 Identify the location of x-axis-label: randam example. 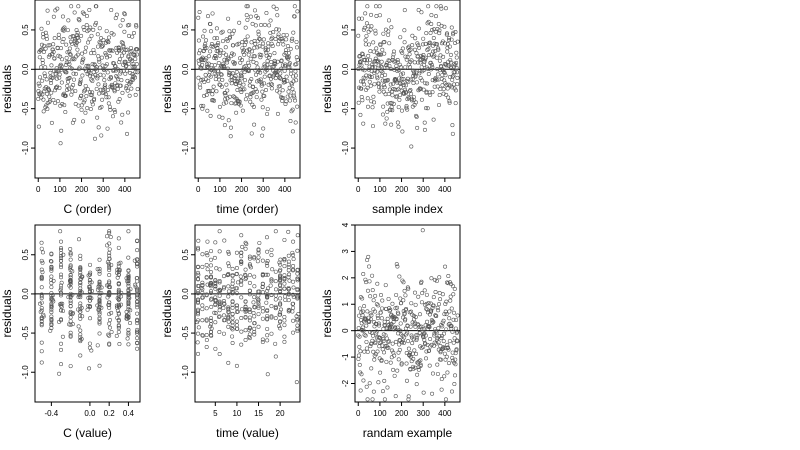
(408, 433).